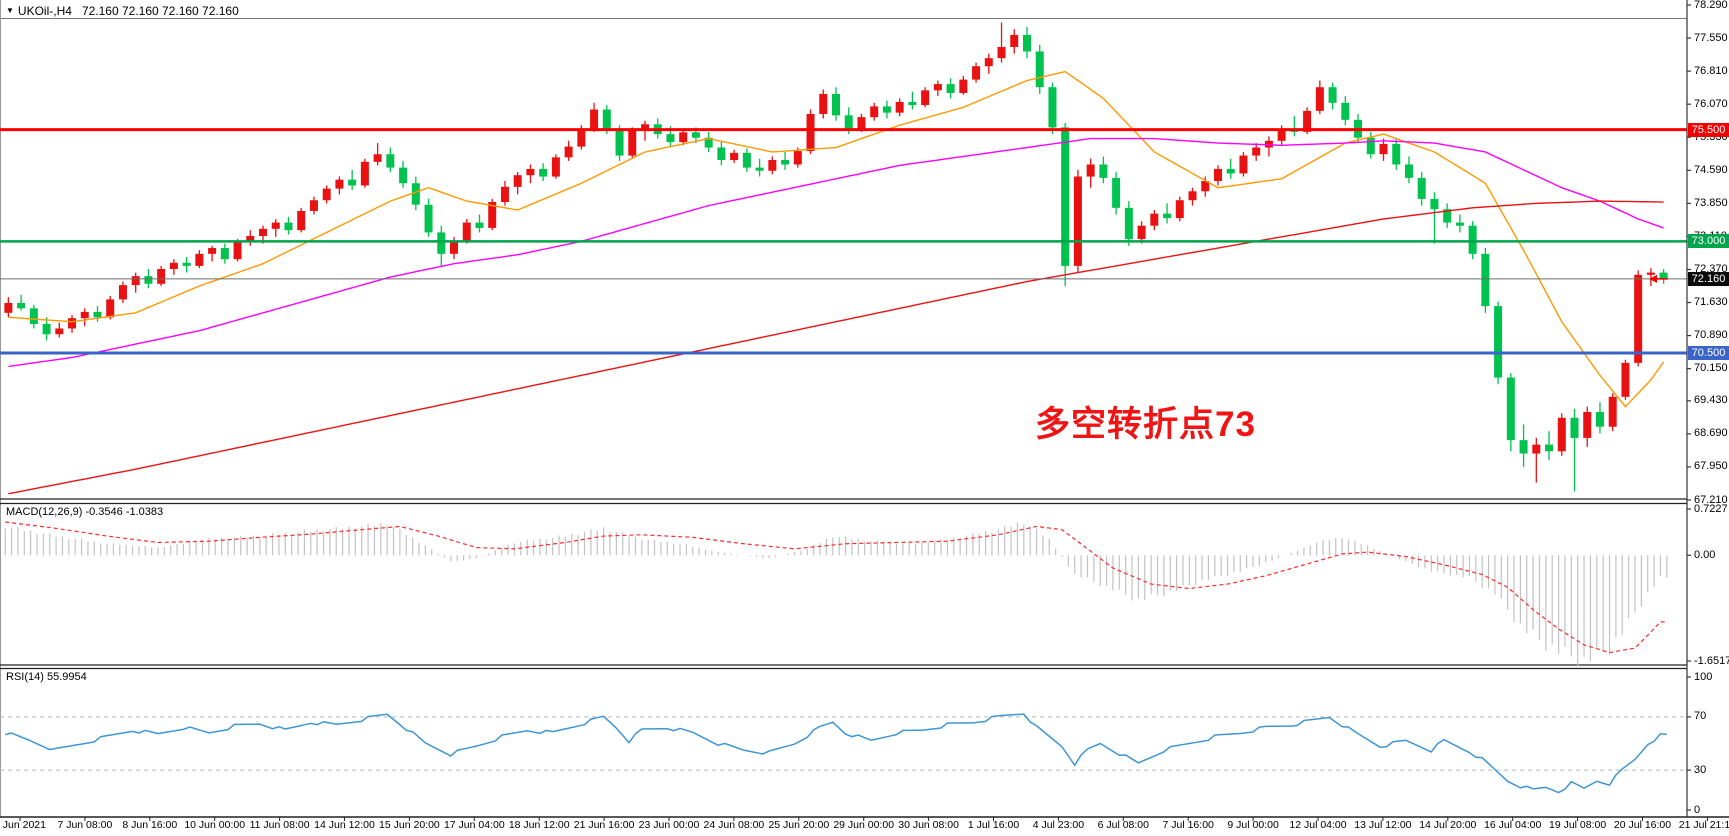  What do you see at coordinates (1577, 825) in the screenshot?
I see `time-axis-label: 19 Jul 08:00` at bounding box center [1577, 825].